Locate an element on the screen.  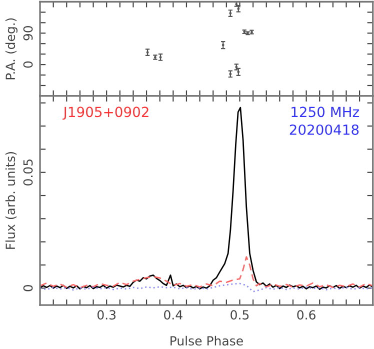
point is located at coordinates (238, 72).